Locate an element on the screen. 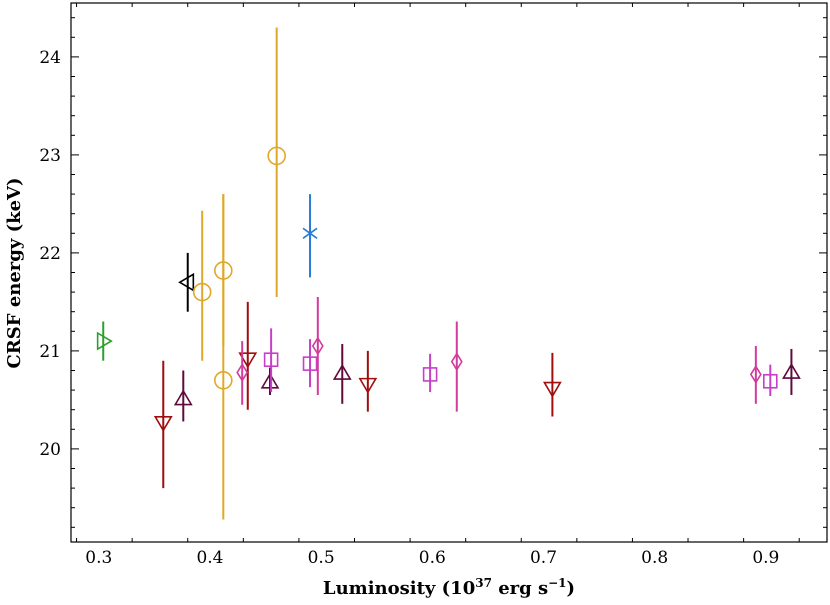 This screenshot has height=605, width=830. y-axis-label: CRSF energy (keV) is located at coordinates (14, 272).